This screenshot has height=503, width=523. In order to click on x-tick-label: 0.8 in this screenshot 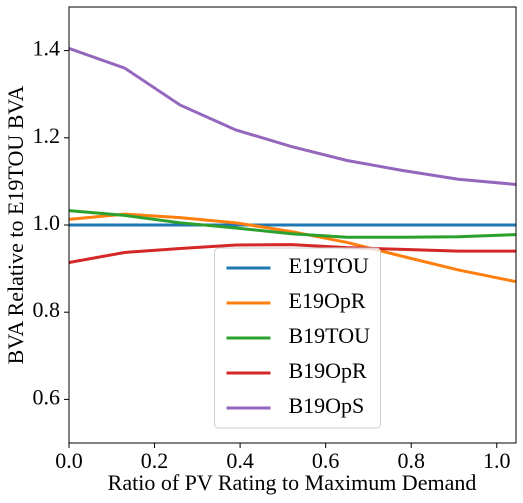, I will do `click(411, 460)`.